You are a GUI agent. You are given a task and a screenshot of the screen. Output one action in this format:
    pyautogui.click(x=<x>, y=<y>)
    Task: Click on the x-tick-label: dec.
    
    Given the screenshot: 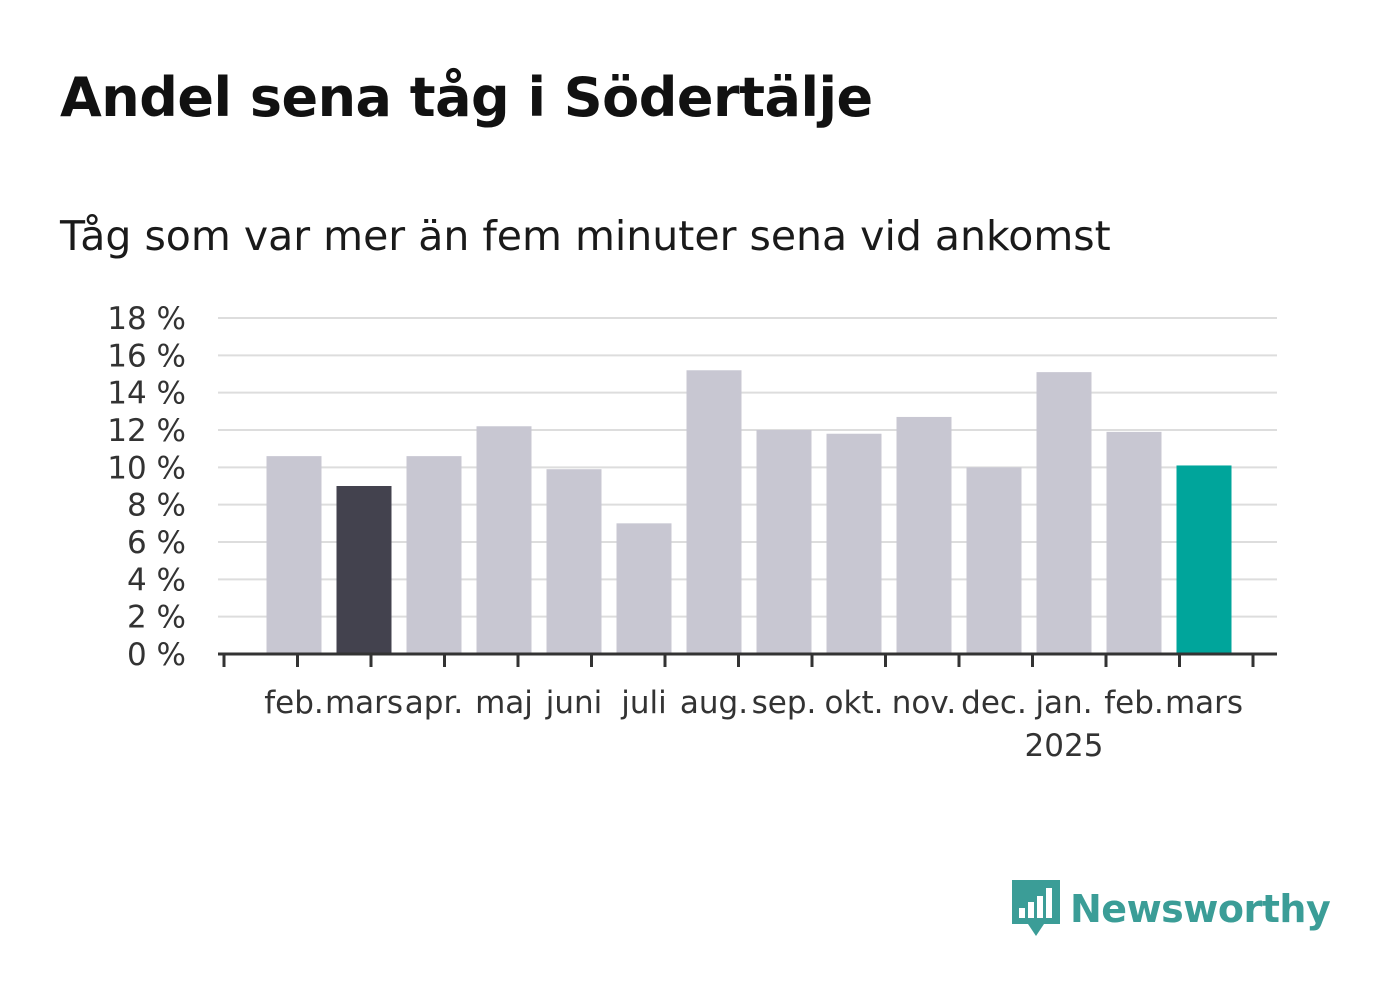 What is the action you would take?
    pyautogui.click(x=994, y=703)
    